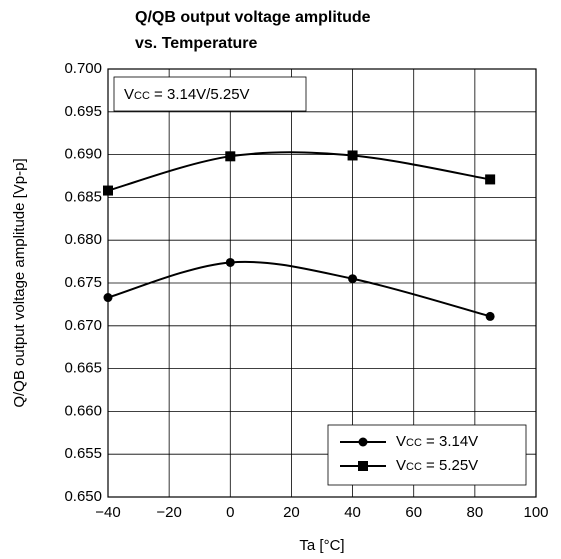 This screenshot has width=561, height=559. What do you see at coordinates (83, 496) in the screenshot?
I see `y-tick-label: 0.650` at bounding box center [83, 496].